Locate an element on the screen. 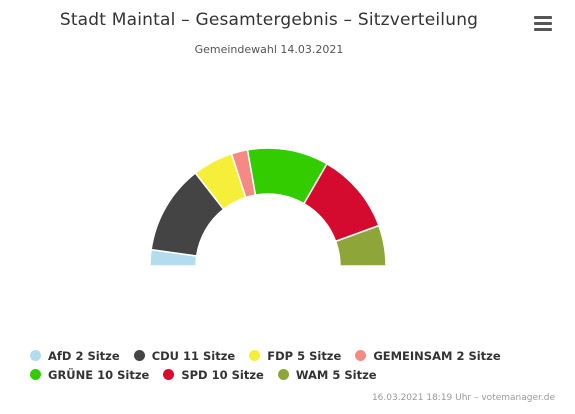 The image size is (575, 414). legend-label: AfD 2 Sitze is located at coordinates (84, 355).